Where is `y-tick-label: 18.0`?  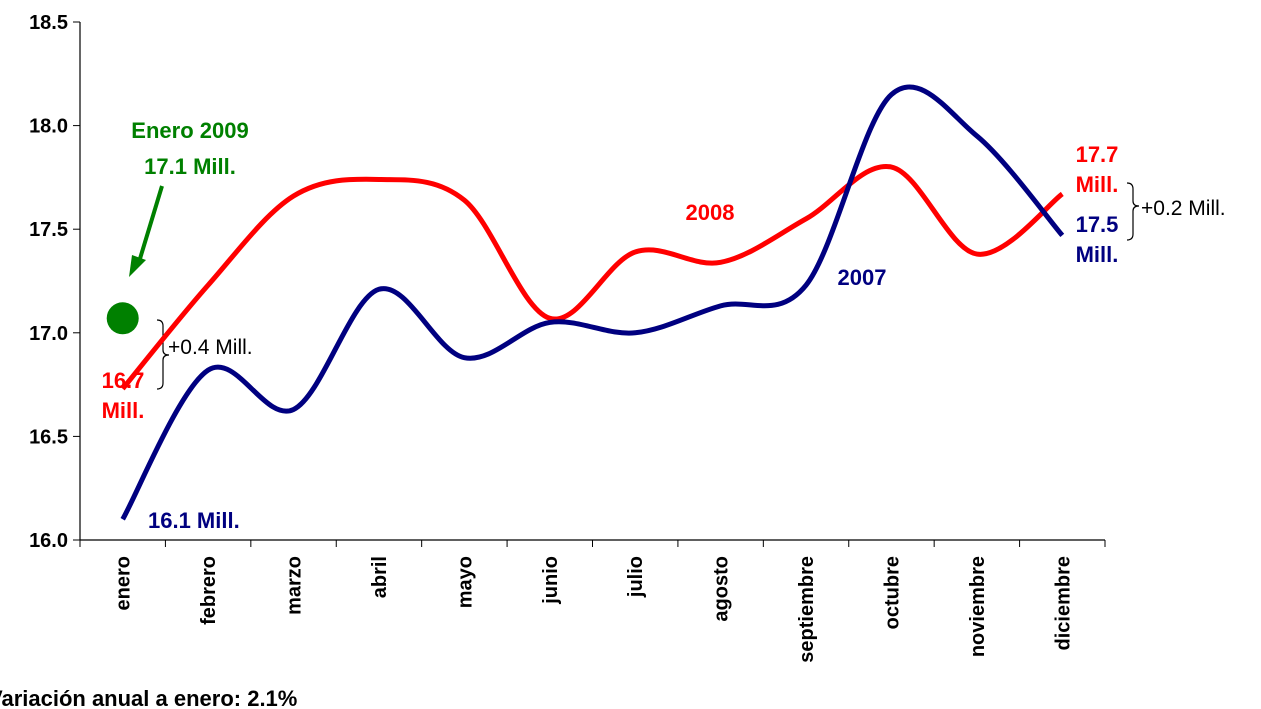 y-tick-label: 18.0 is located at coordinates (48, 127).